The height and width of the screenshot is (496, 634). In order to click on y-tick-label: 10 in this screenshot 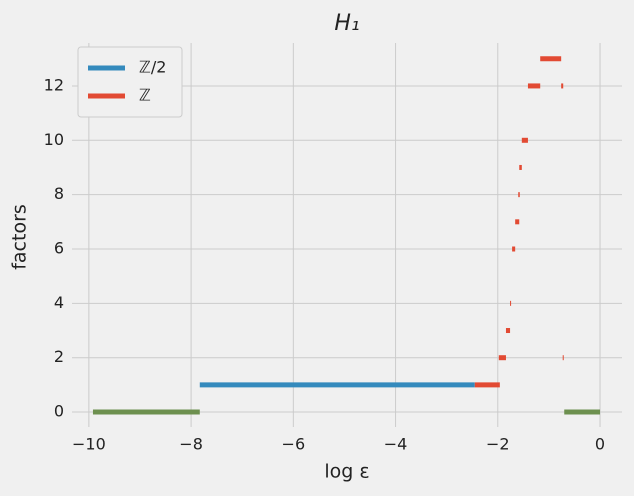, I will do `click(54, 139)`.